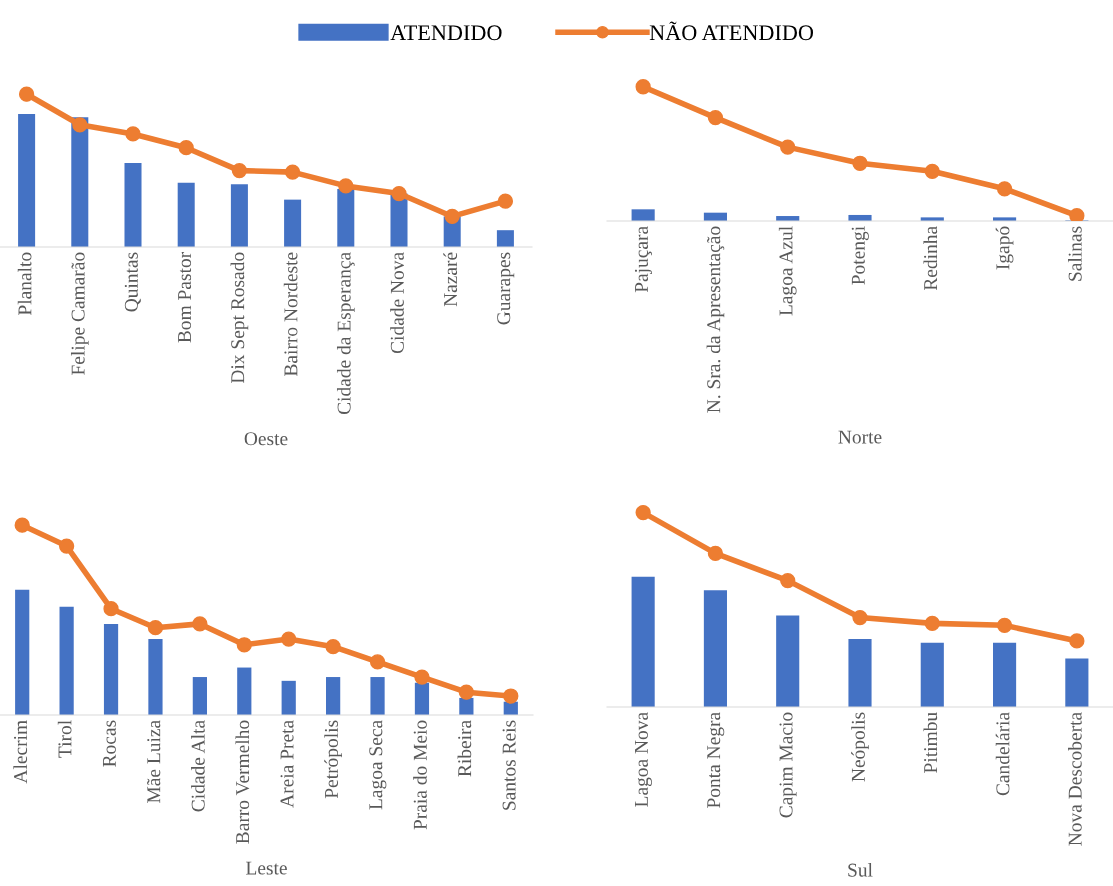  What do you see at coordinates (242, 782) in the screenshot?
I see `x-tick-label: Barro Vermelho` at bounding box center [242, 782].